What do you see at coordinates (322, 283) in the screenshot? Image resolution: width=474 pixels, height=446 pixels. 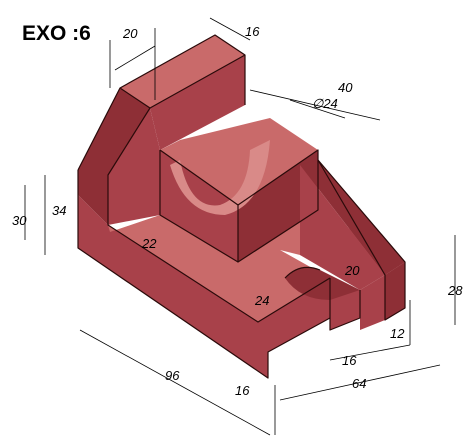 I see `slot-cutout` at bounding box center [322, 283].